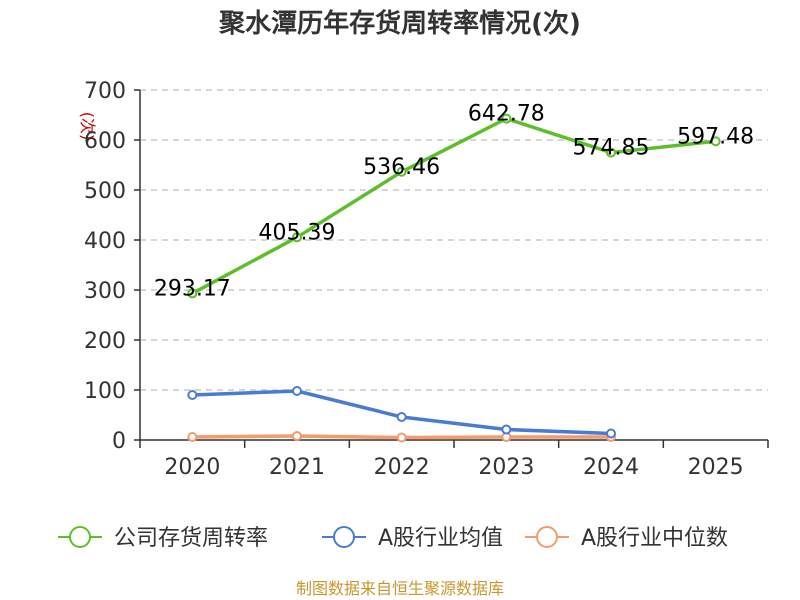 The image size is (800, 600). What do you see at coordinates (87, 126) in the screenshot?
I see `y-axis-label: (次)` at bounding box center [87, 126].